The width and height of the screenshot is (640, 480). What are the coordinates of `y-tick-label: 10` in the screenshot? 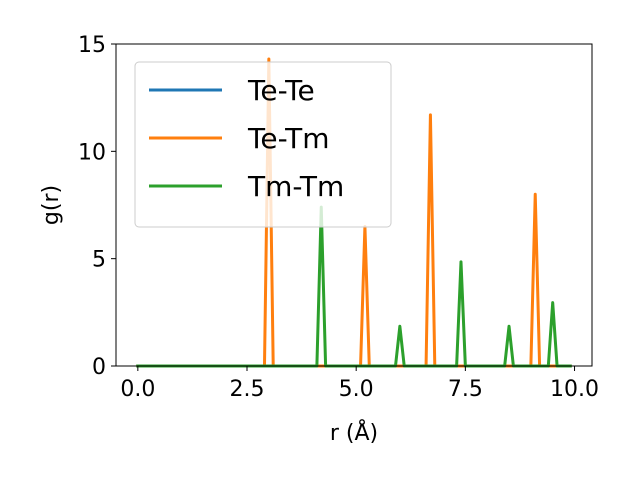 It's located at (92, 152).